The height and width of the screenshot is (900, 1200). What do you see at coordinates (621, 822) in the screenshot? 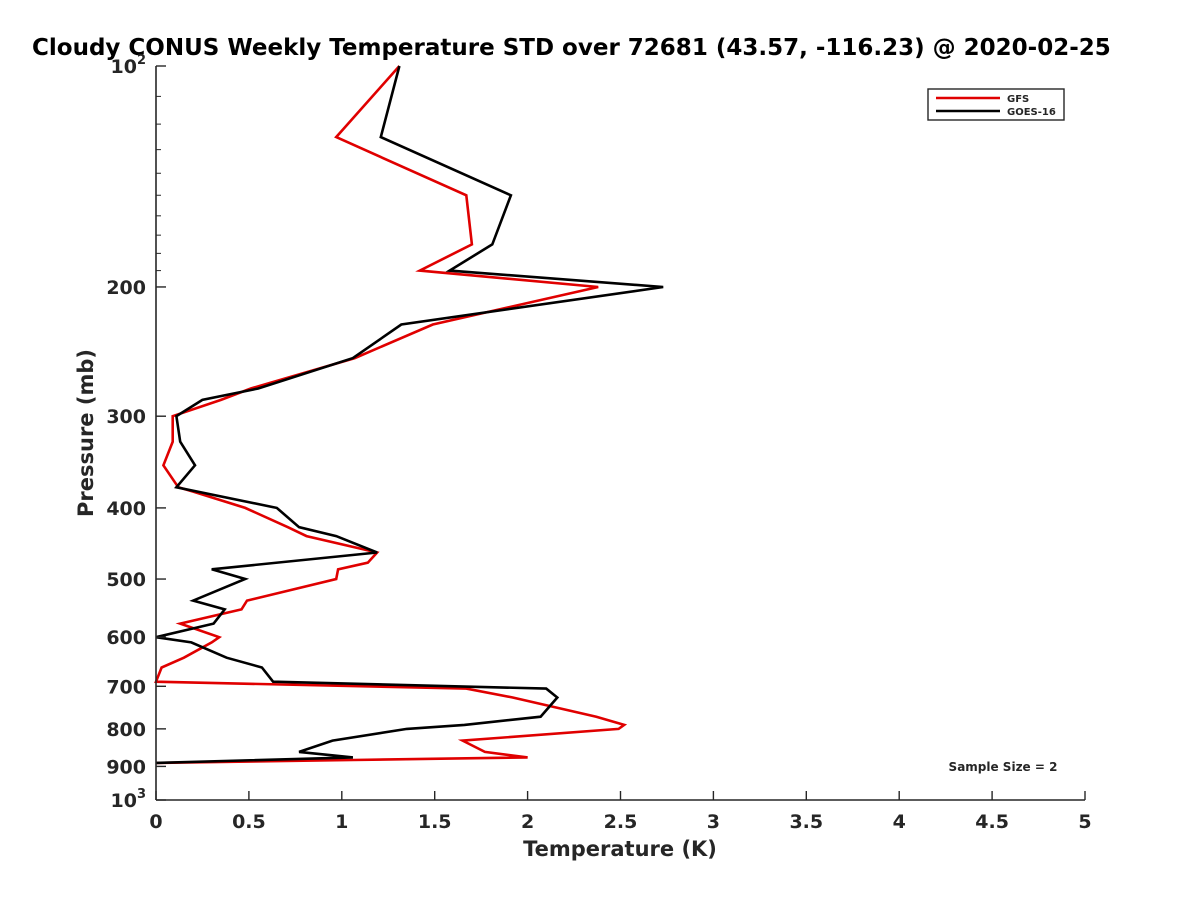
I see `x-tick-label: 2.5` at bounding box center [621, 822].